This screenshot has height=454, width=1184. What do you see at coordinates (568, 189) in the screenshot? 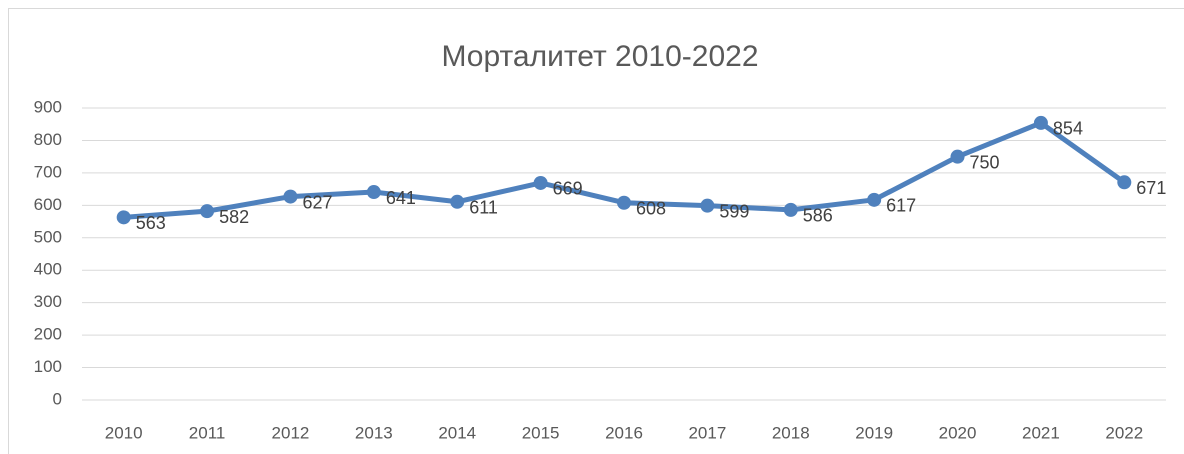
I see `data-label: 669` at bounding box center [568, 189].